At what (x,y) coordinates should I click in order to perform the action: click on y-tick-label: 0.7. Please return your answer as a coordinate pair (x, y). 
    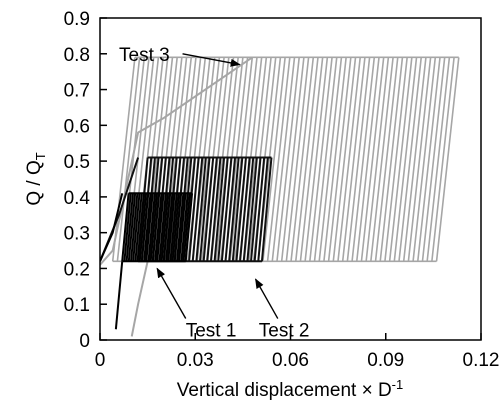
    Looking at the image, I should click on (77, 91).